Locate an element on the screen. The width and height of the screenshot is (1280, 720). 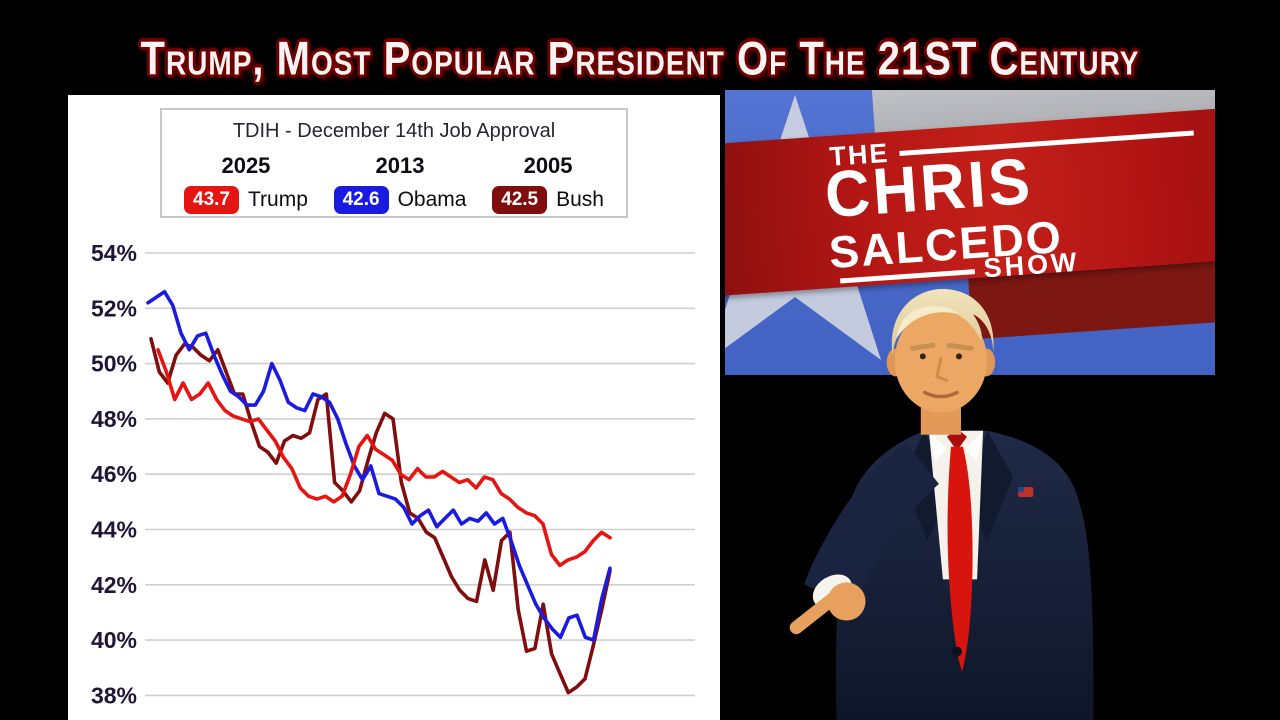
legend-name-obama: Obama is located at coordinates (432, 199).